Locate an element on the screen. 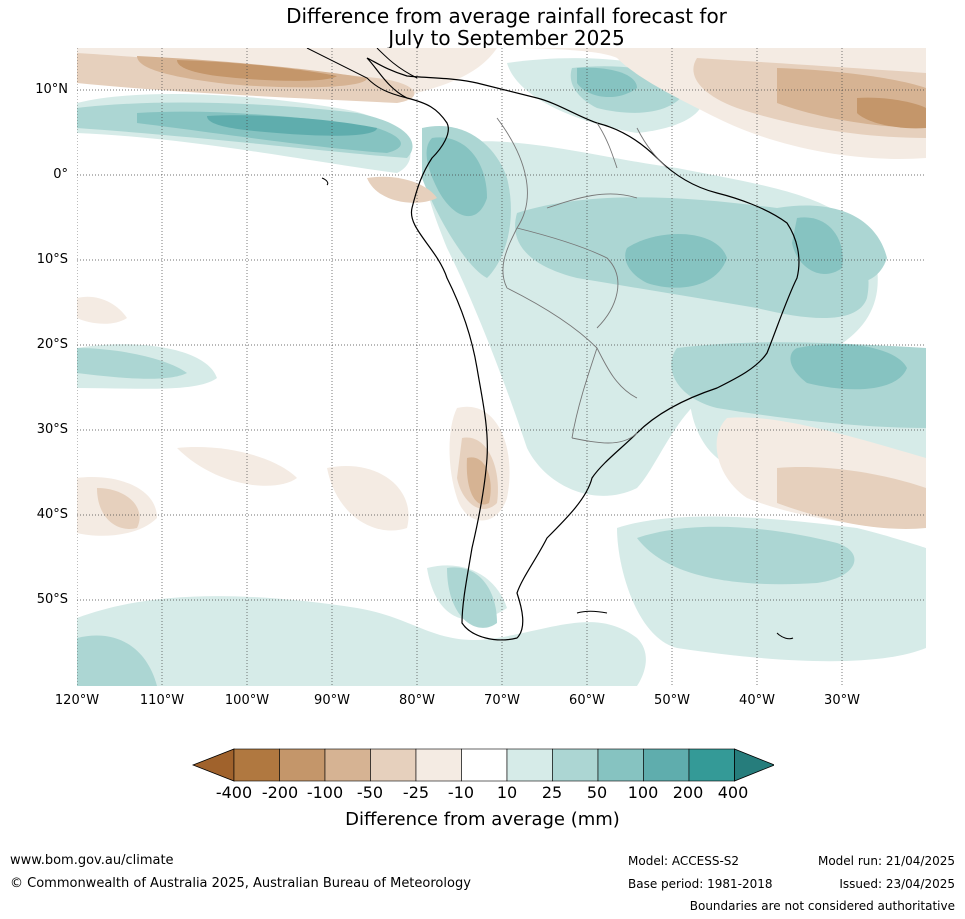 This screenshot has width=965, height=919. colorbar-arrow-high is located at coordinates (754, 765).